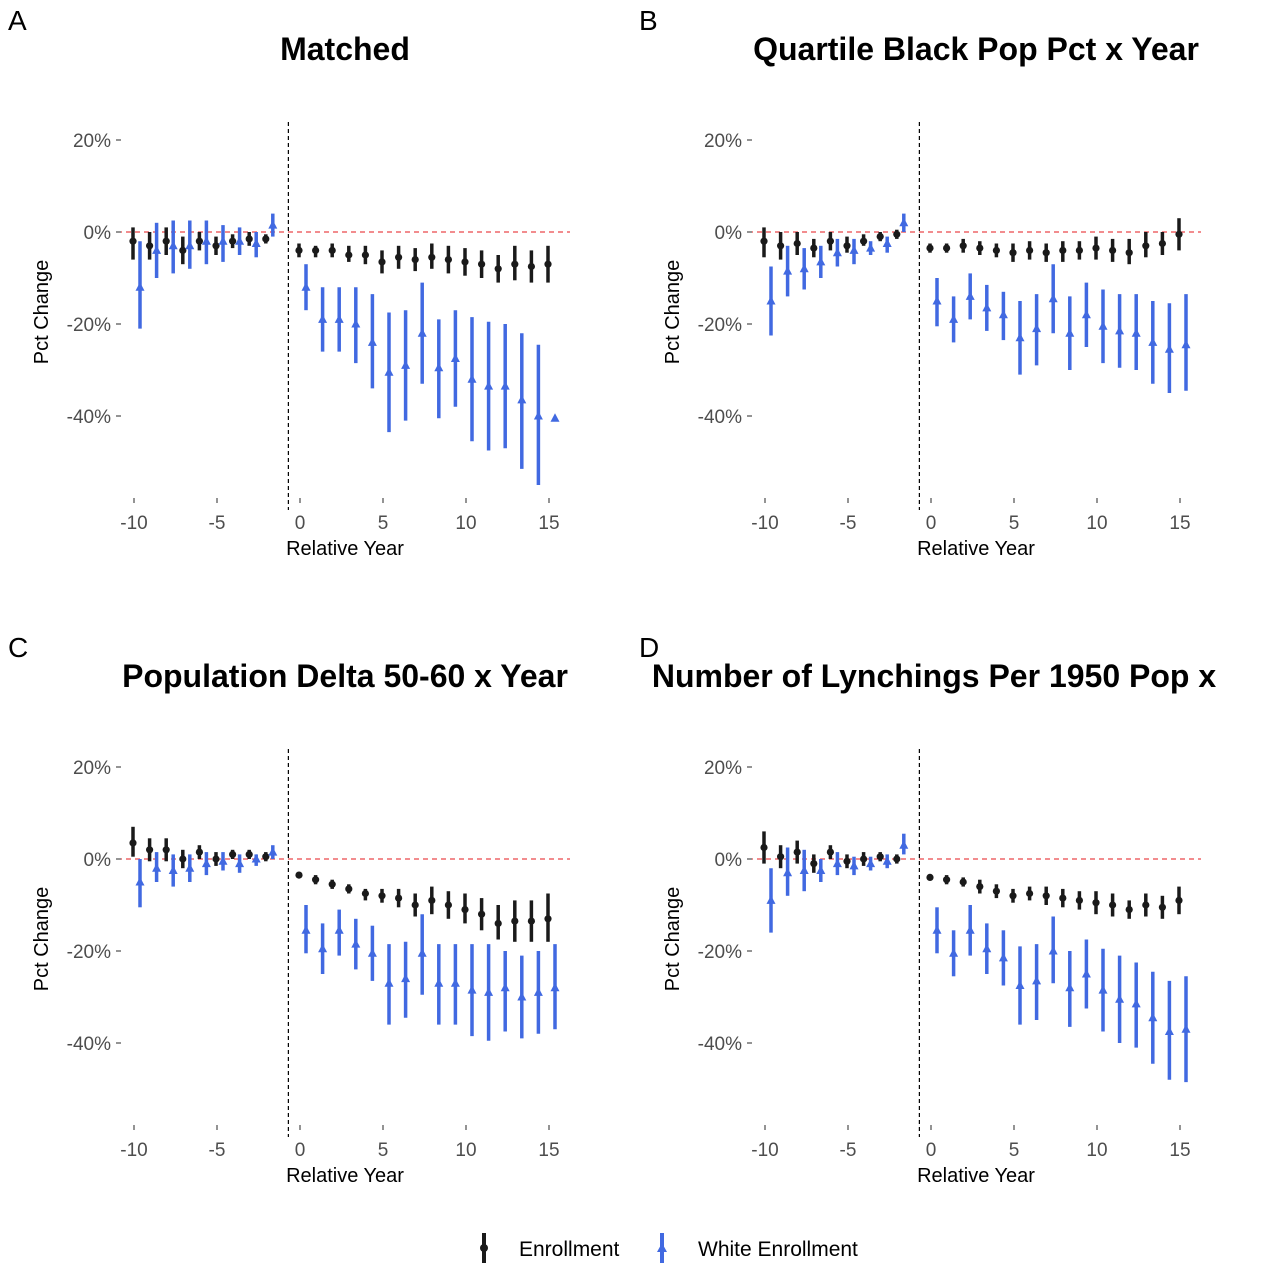 The height and width of the screenshot is (1268, 1265). What do you see at coordinates (720, 325) in the screenshot?
I see `y-tick-label: -20%` at bounding box center [720, 325].